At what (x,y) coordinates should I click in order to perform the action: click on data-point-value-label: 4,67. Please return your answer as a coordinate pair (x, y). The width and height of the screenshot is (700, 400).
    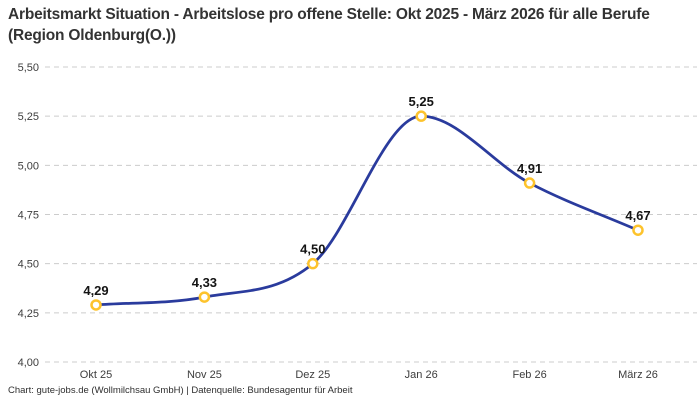
    Looking at the image, I should click on (637, 215).